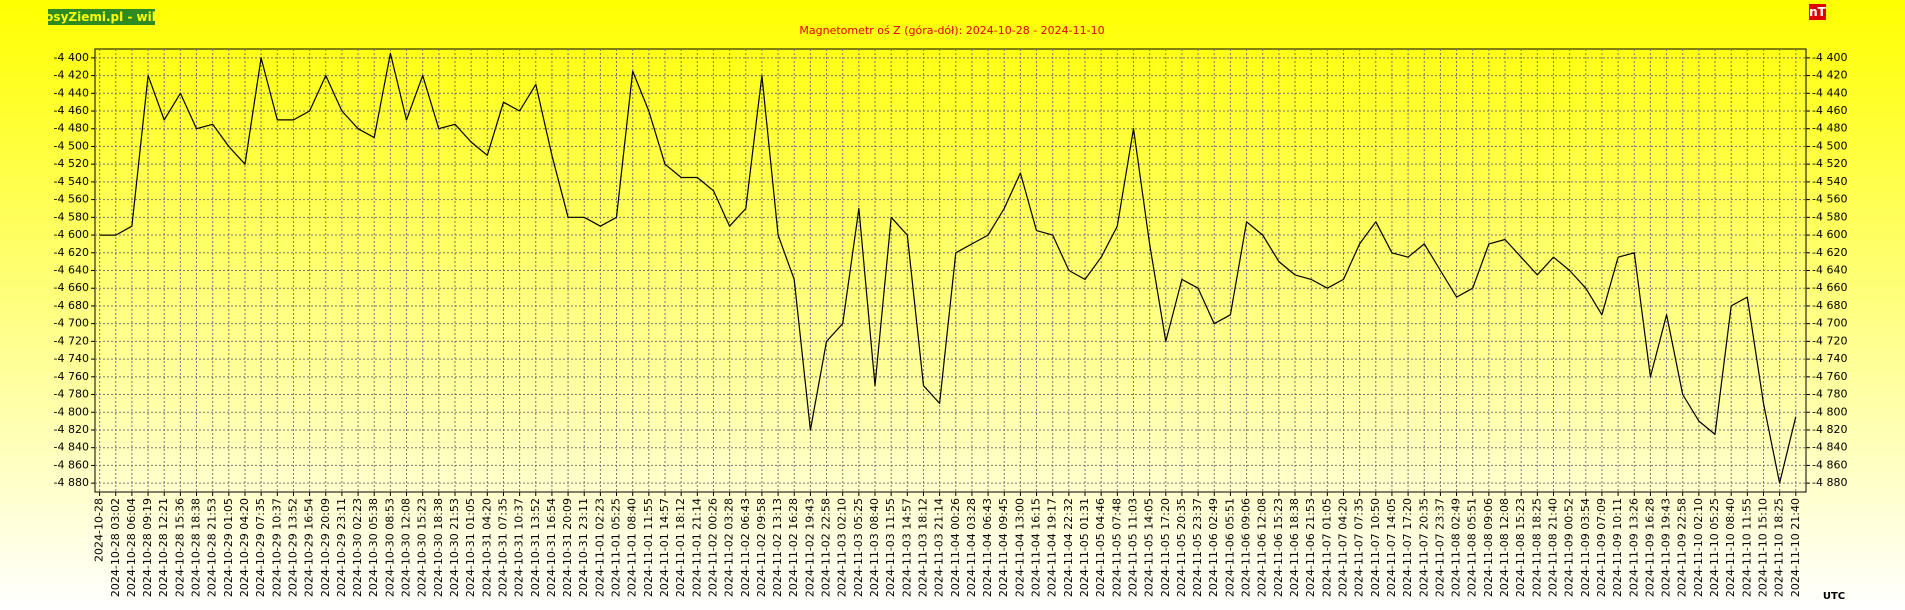  What do you see at coordinates (1829, 234) in the screenshot?
I see `y2-tick-label: -4 600` at bounding box center [1829, 234].